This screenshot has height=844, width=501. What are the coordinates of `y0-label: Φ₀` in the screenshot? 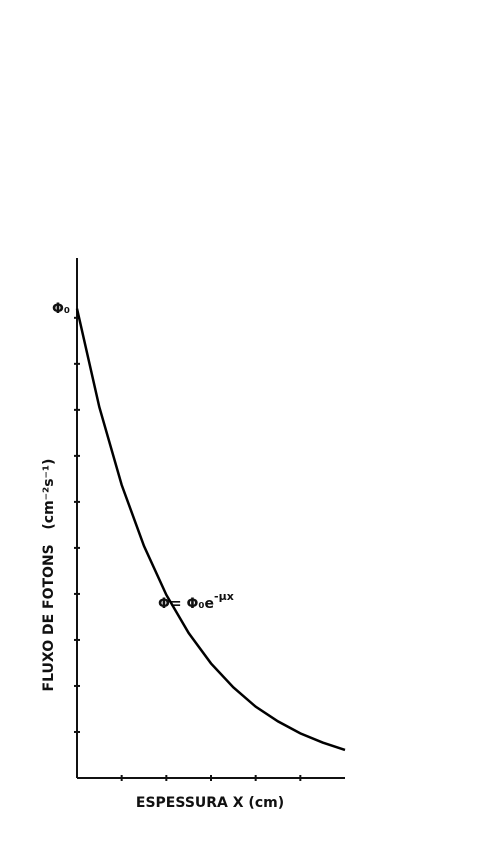 It's located at (61, 309).